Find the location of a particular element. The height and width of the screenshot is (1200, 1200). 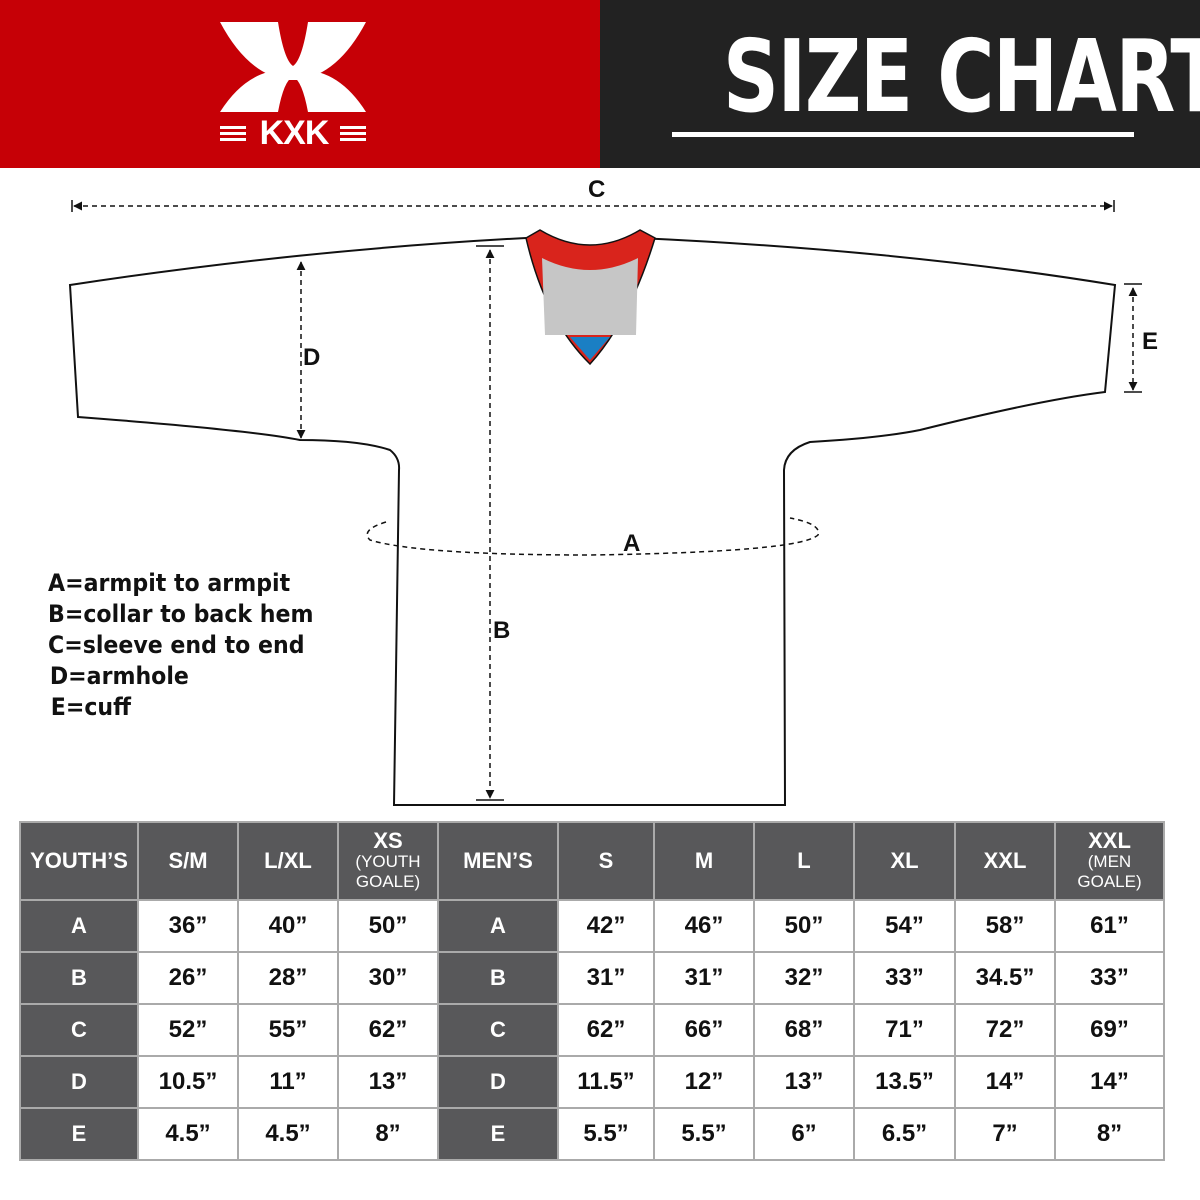

title-banner is located at coordinates (900, 84).